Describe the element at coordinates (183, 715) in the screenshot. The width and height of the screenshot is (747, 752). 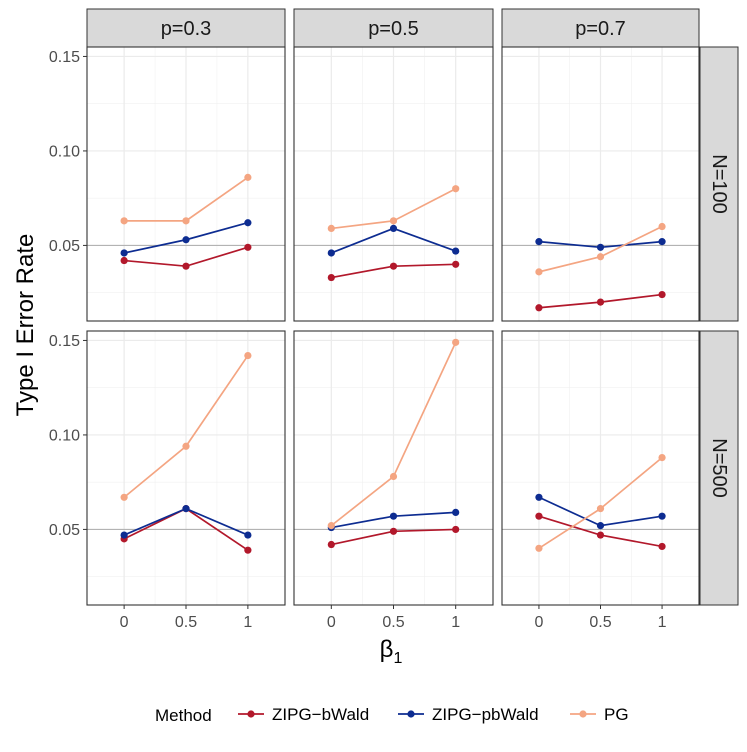
I see `legend-title: Method` at that location.